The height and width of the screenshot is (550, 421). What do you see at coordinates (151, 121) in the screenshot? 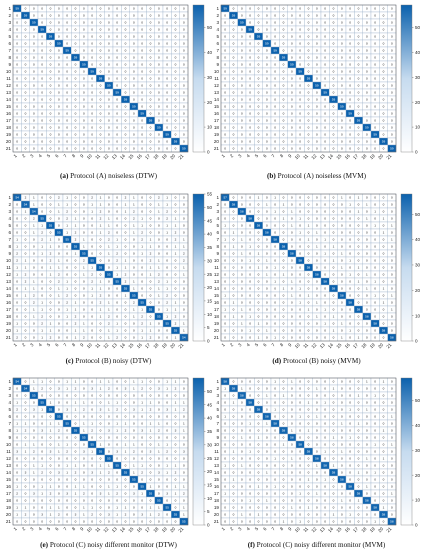
I see `cell-value-label: 59` at bounding box center [151, 121].